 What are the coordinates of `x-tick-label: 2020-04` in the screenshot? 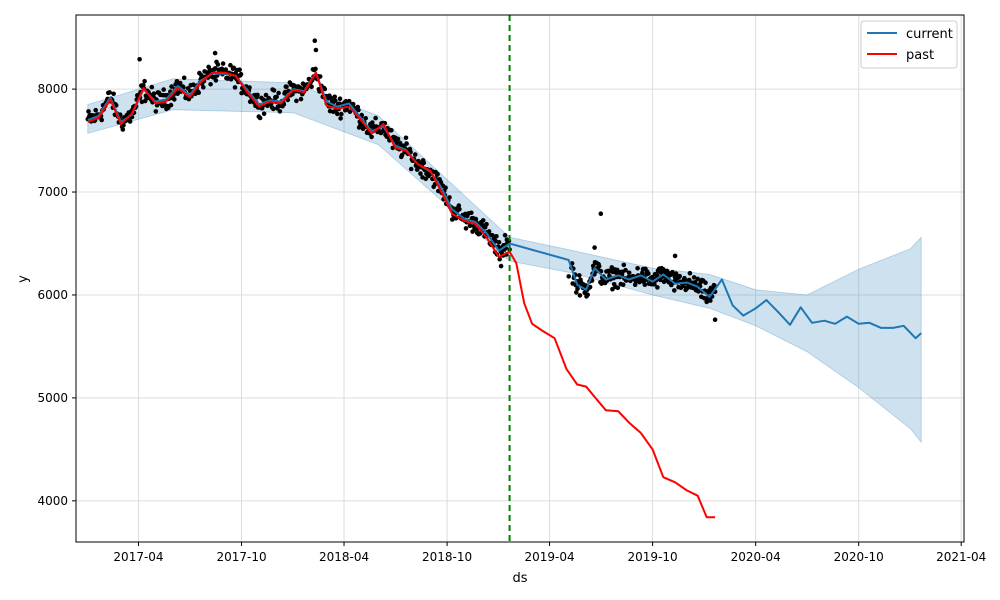 It's located at (756, 557).